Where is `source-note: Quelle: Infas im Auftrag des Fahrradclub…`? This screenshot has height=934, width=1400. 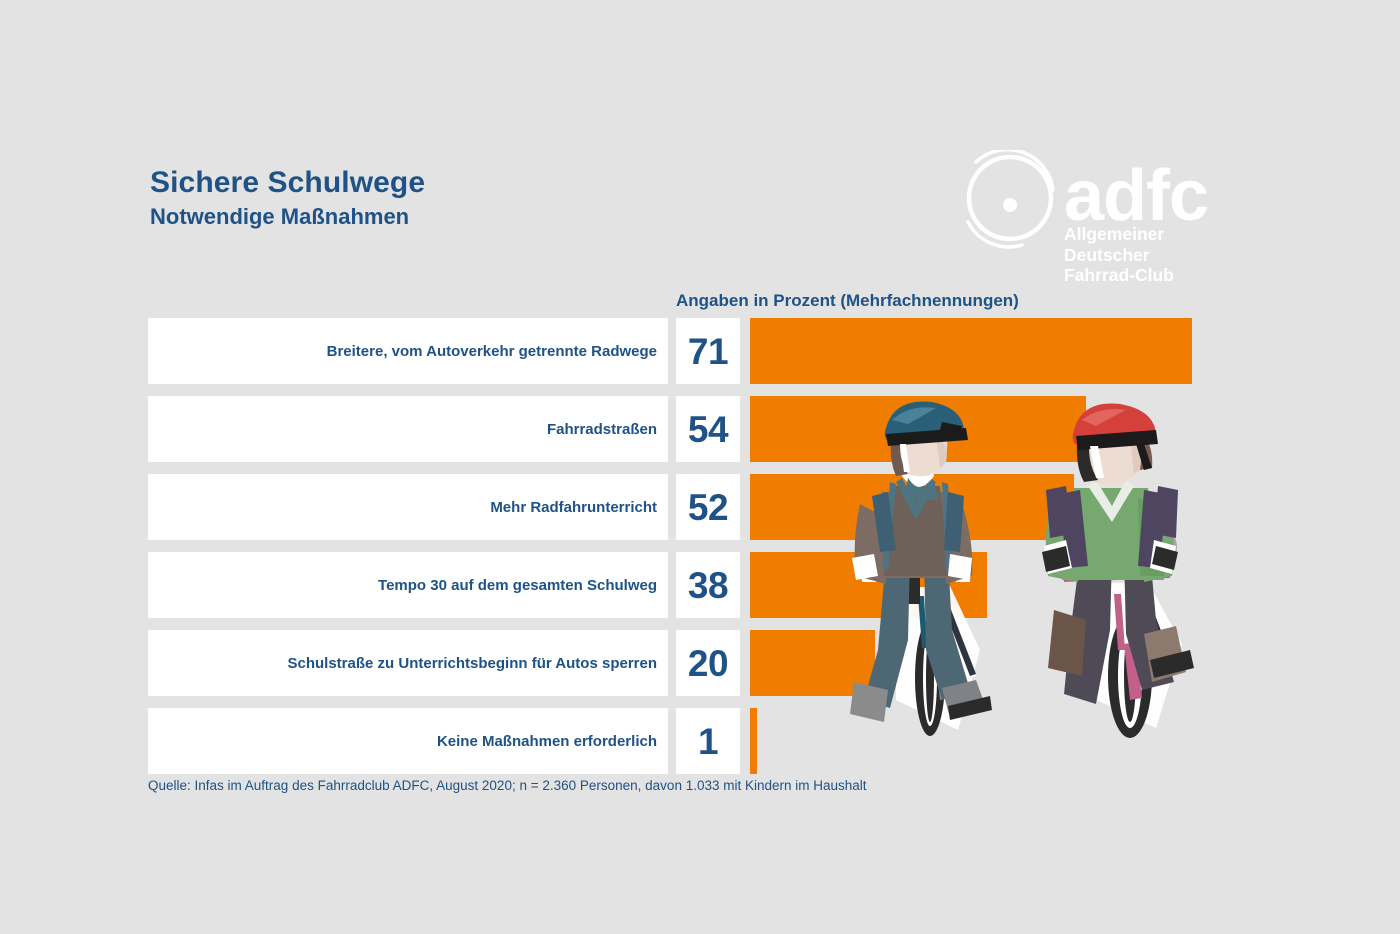
source-note: Quelle: Infas im Auftrag des Fahrradclub… is located at coordinates (507, 785).